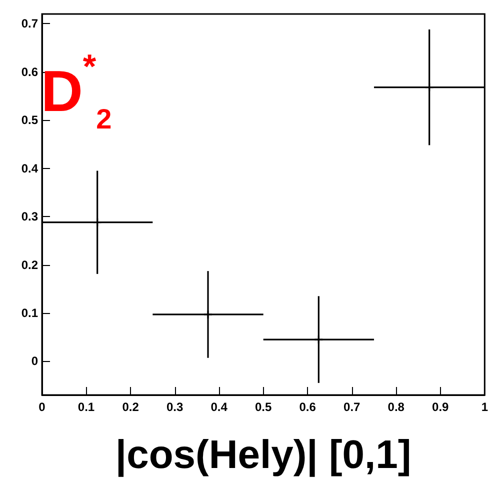  I want to click on y-tick-label: 0.5, so click(29, 120).